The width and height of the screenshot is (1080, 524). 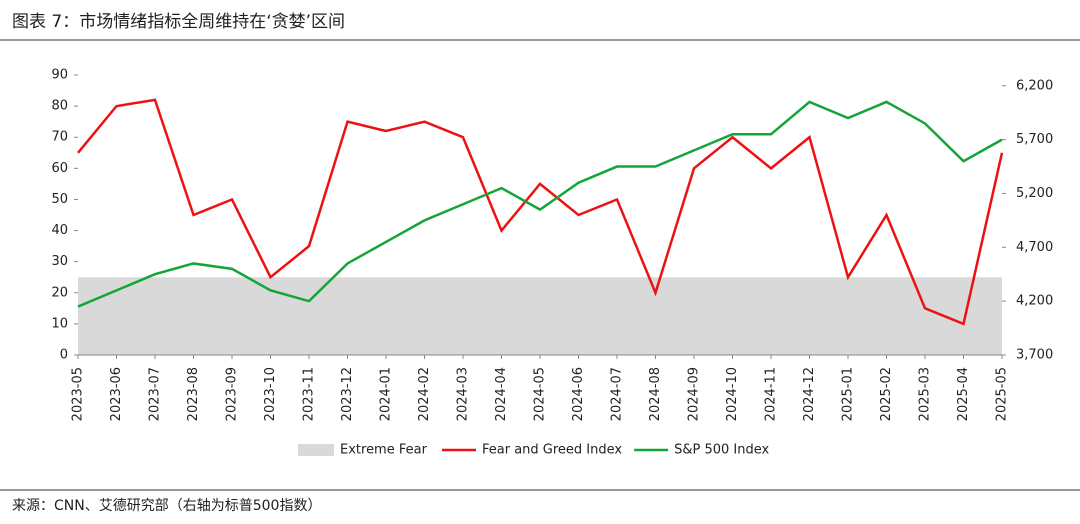 I want to click on legend-swatch, so click(x=316, y=450).